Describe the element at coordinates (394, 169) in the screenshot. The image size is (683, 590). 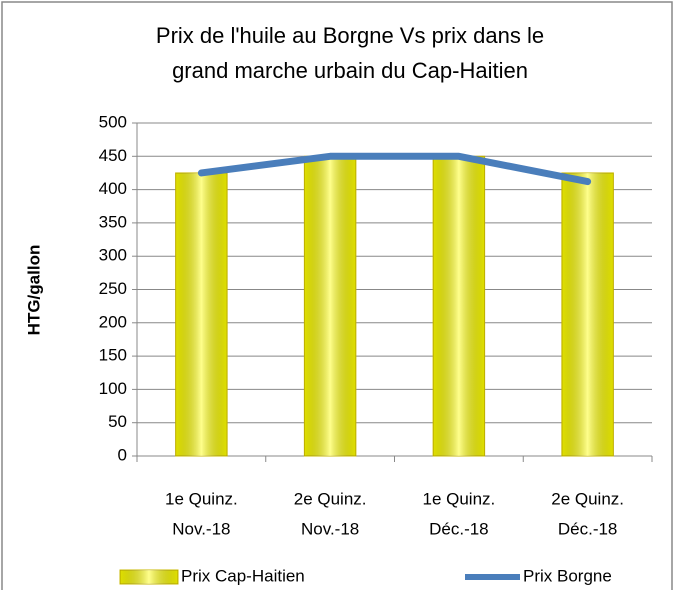
I see `line` at that location.